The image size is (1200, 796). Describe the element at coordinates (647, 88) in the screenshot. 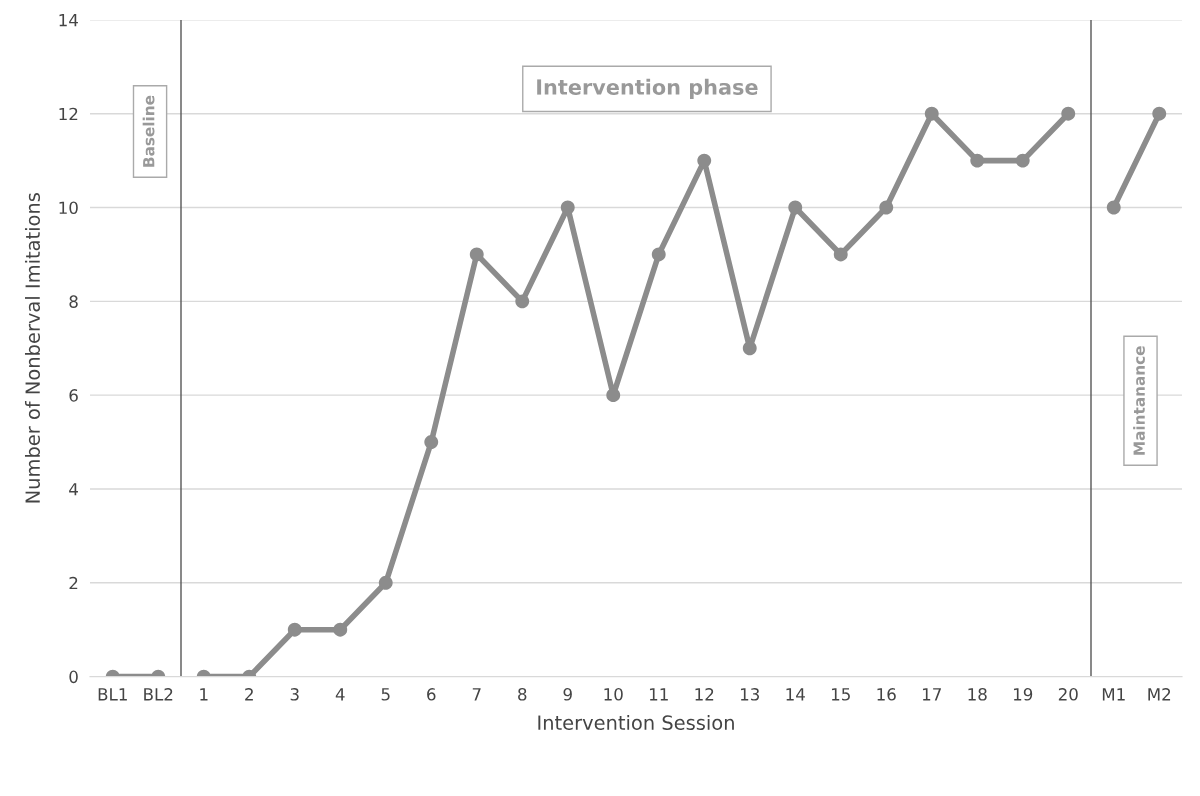

I see `annotation: Intervention phase` at that location.